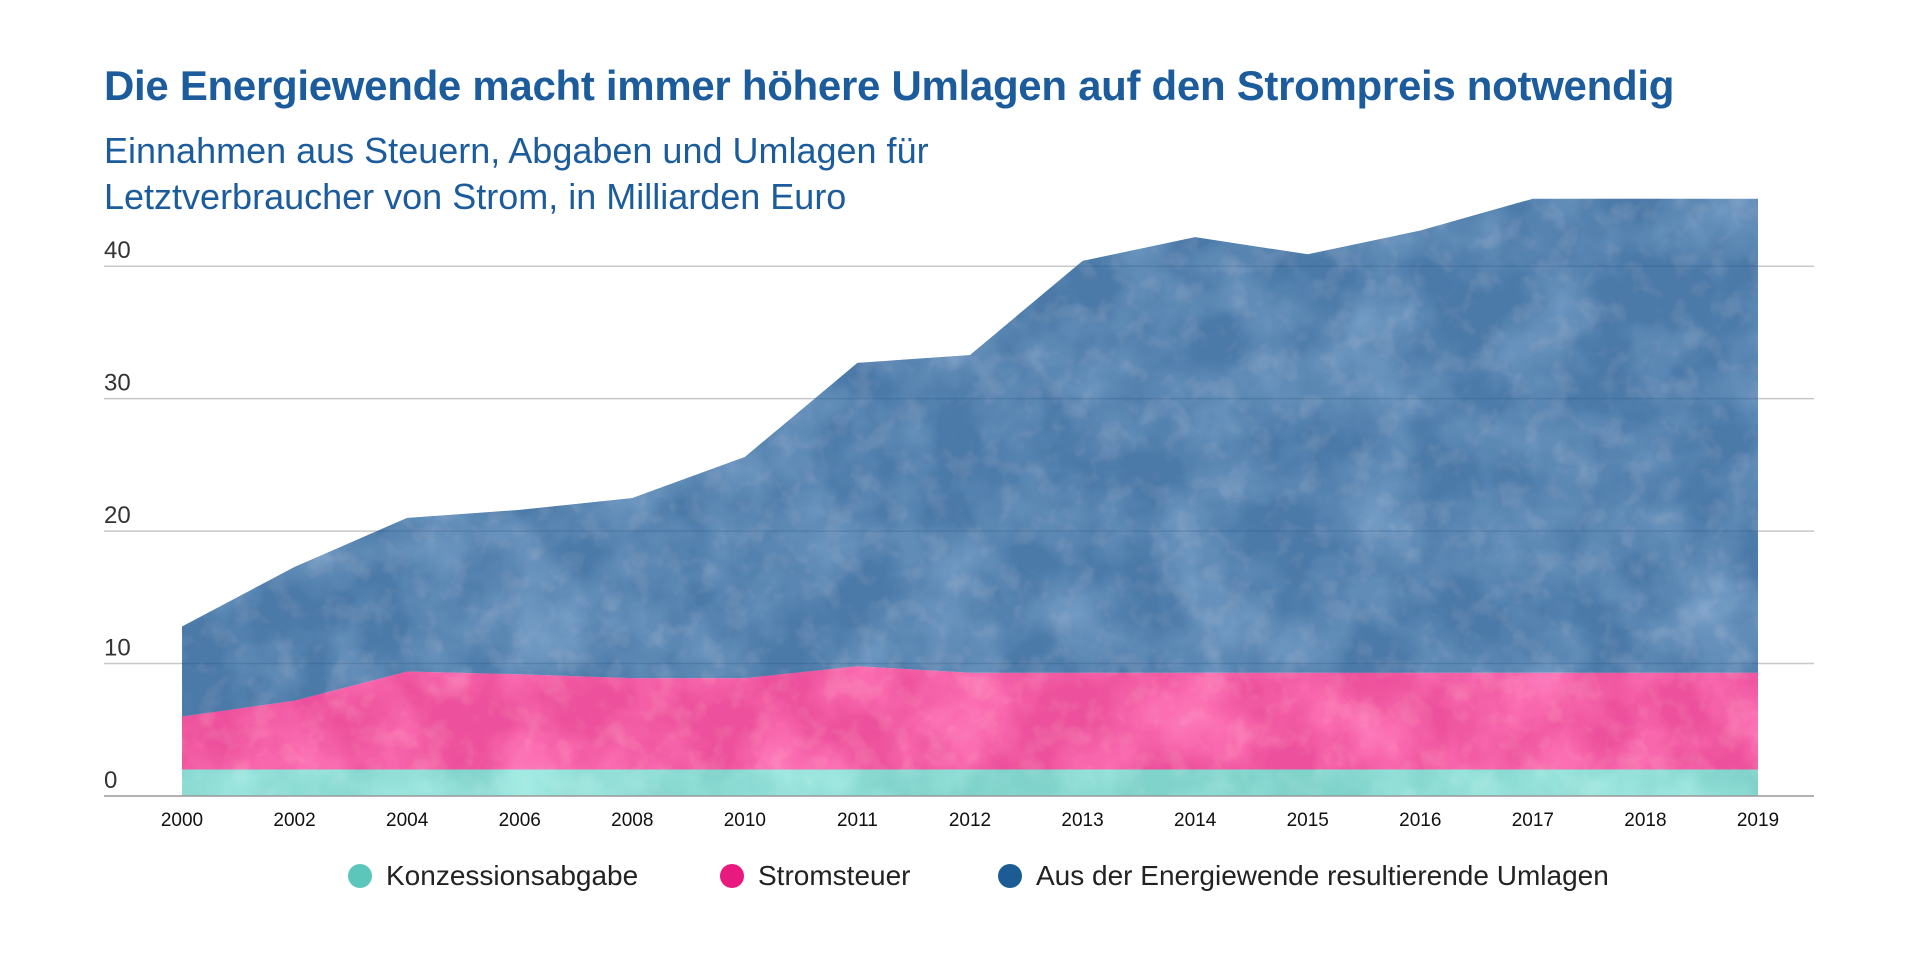 Image resolution: width=1920 pixels, height=960 pixels. I want to click on legend-item-konzessionsabgabe: Konzessionsabgabe, so click(493, 876).